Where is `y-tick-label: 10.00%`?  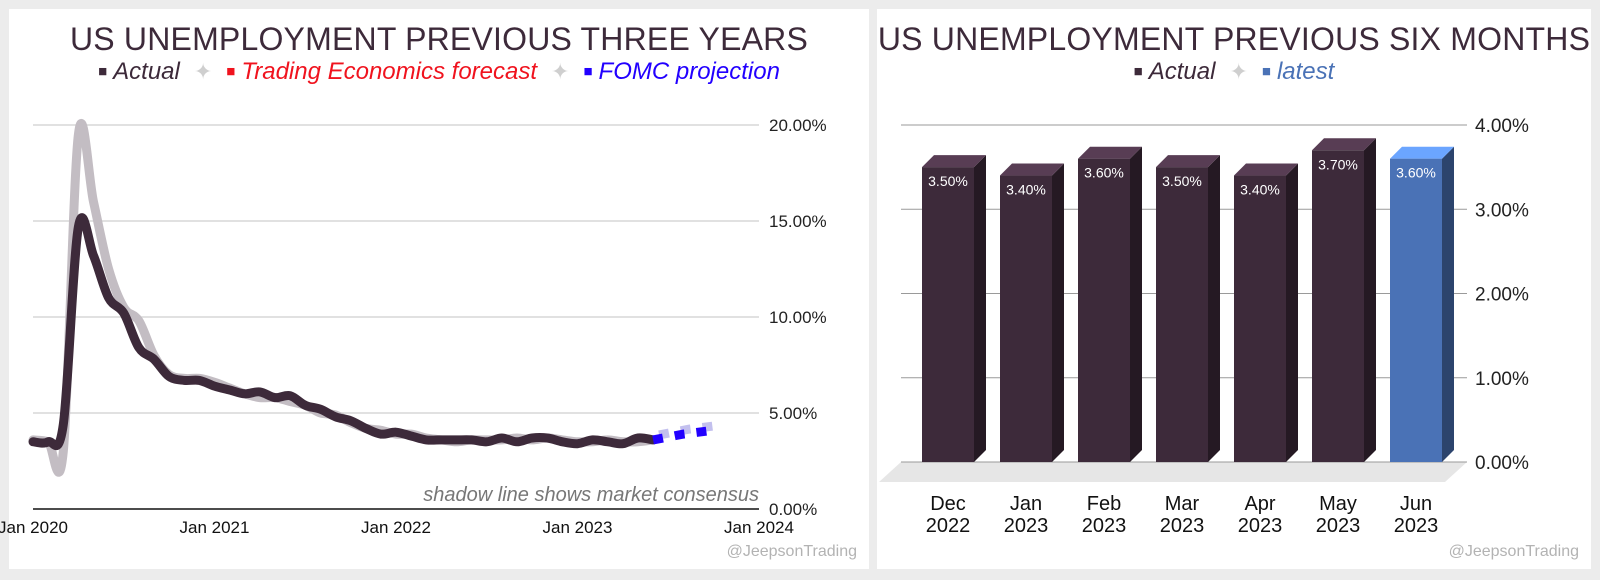
y-tick-label: 10.00% is located at coordinates (798, 317).